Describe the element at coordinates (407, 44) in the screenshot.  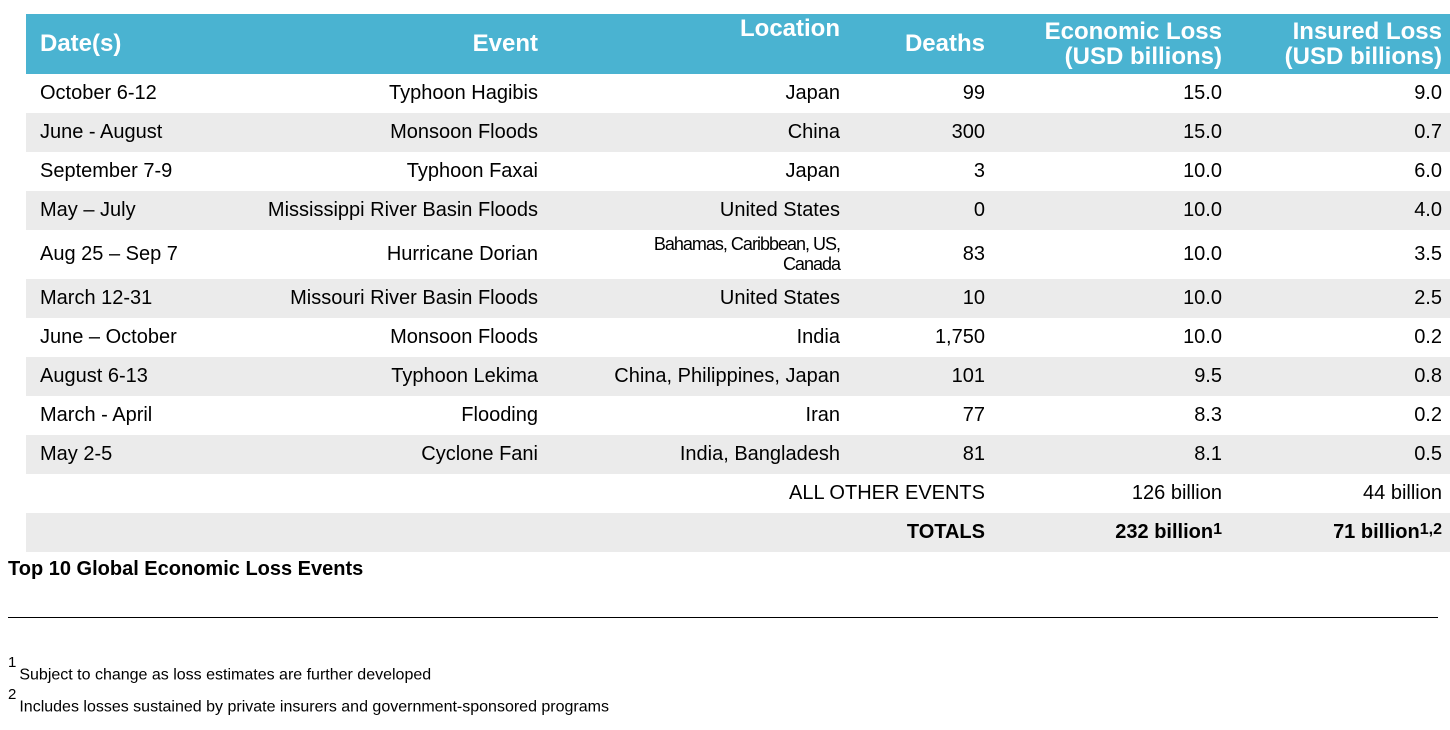
I see `header-cell: Event` at that location.